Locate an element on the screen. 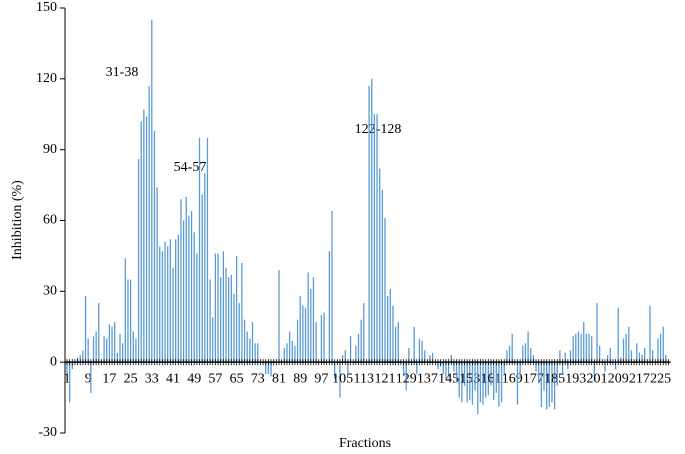  x-tick-label: 89 is located at coordinates (300, 378).